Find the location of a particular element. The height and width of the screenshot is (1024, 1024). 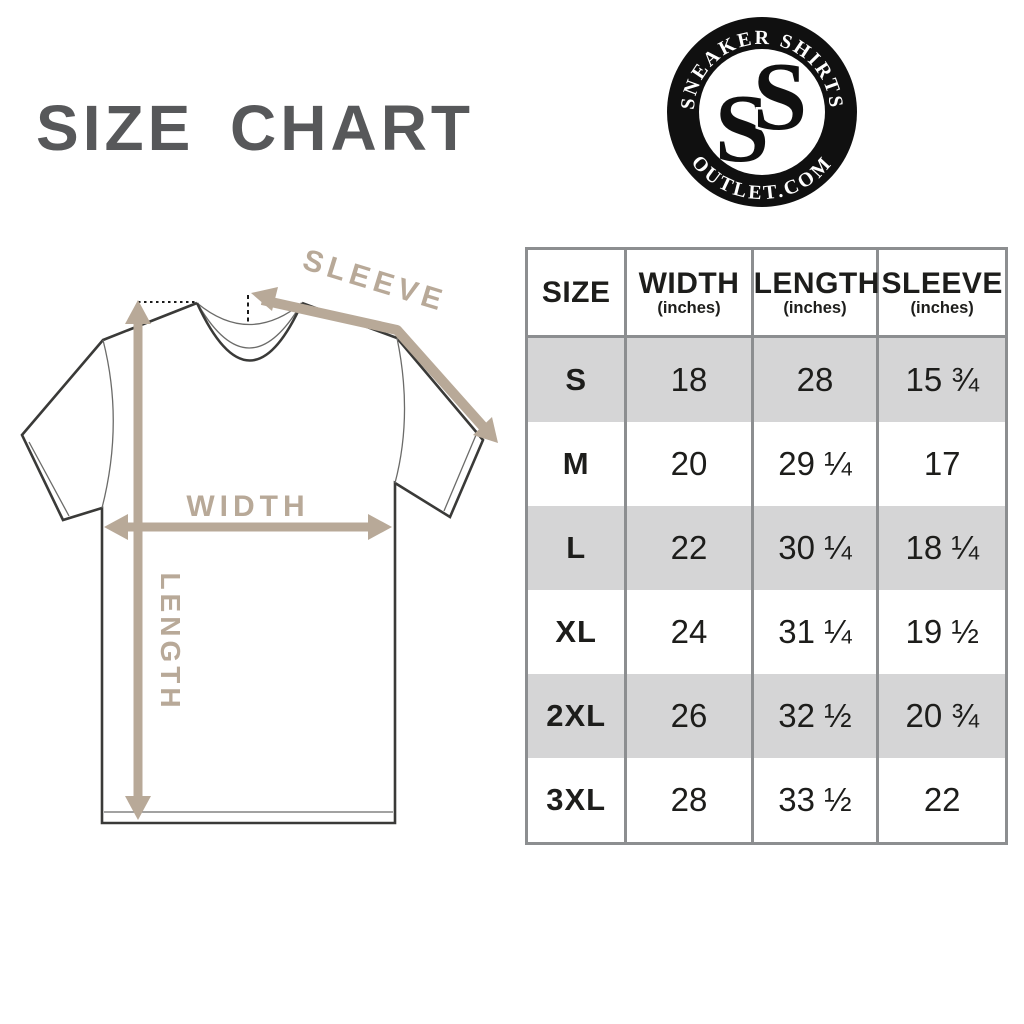

table-row: 3XL 28 33 ½ 22 is located at coordinates (767, 801).